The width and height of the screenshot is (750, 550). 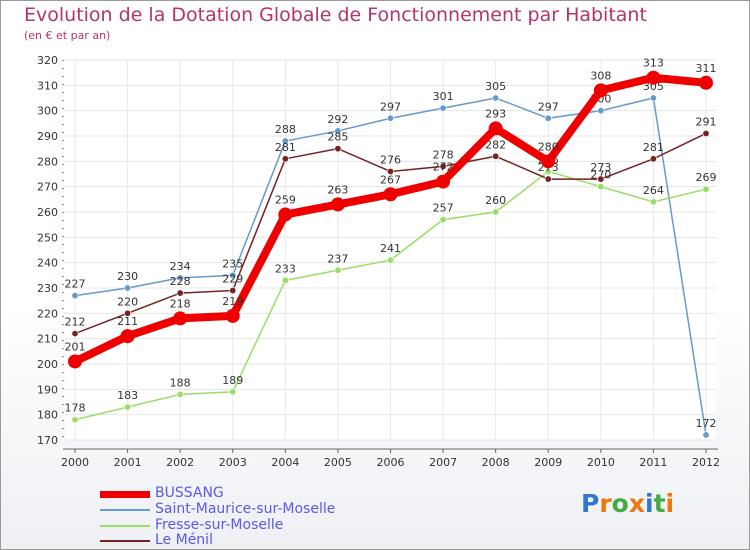 What do you see at coordinates (653, 63) in the screenshot?
I see `data-label-bussang: 313` at bounding box center [653, 63].